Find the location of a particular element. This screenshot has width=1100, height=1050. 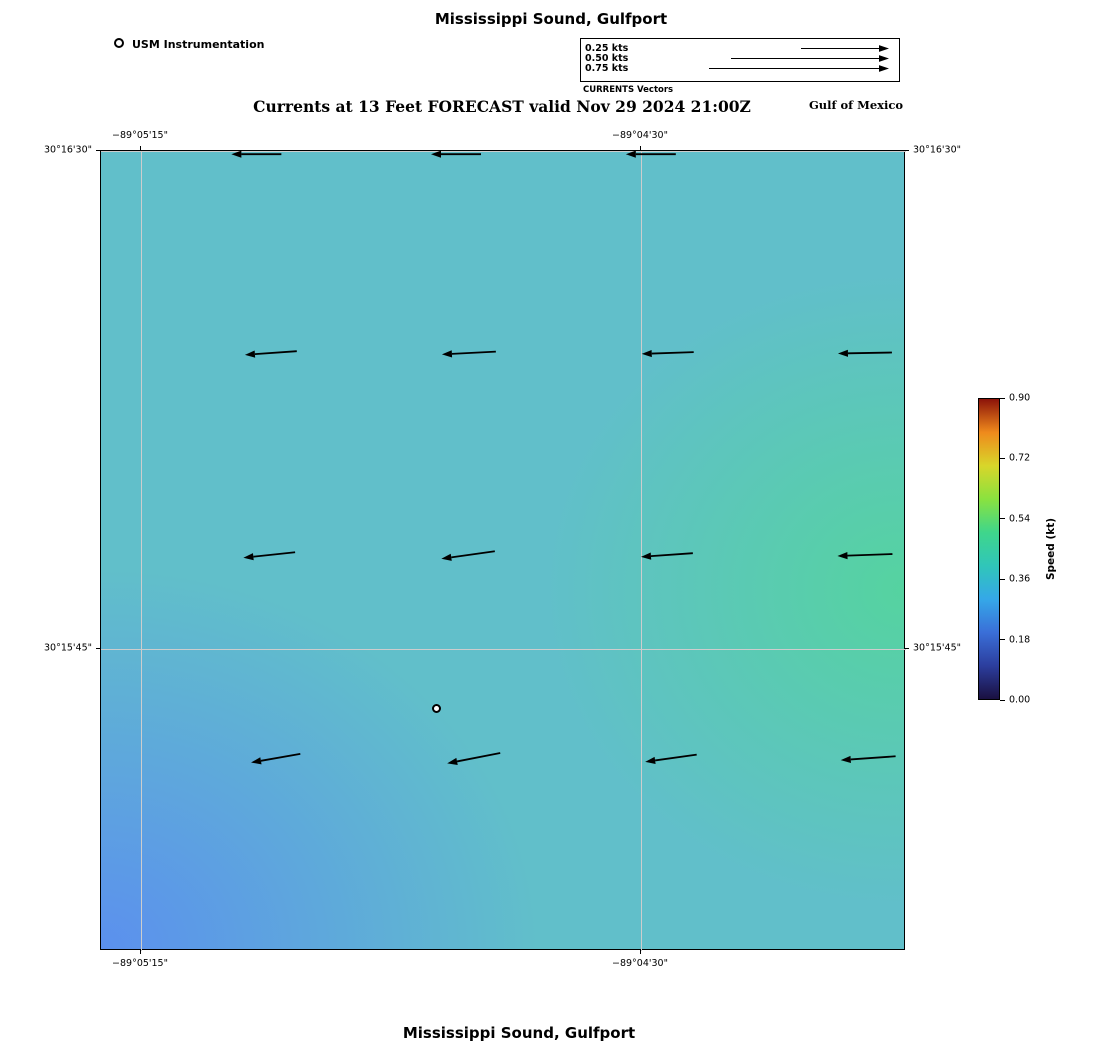

axis-tick-label-right: 30°15'45" is located at coordinates (937, 648).